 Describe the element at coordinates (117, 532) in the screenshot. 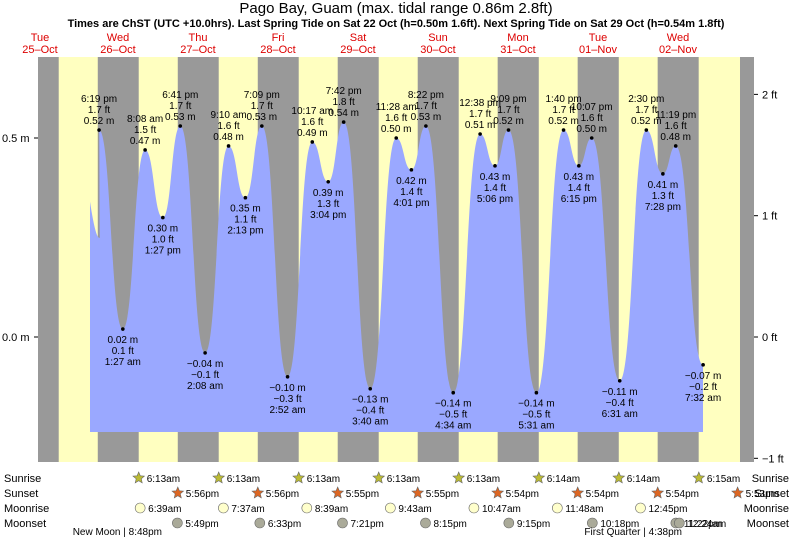

I see `moon-phase-new-moon: New Moon | 8:48pm` at that location.